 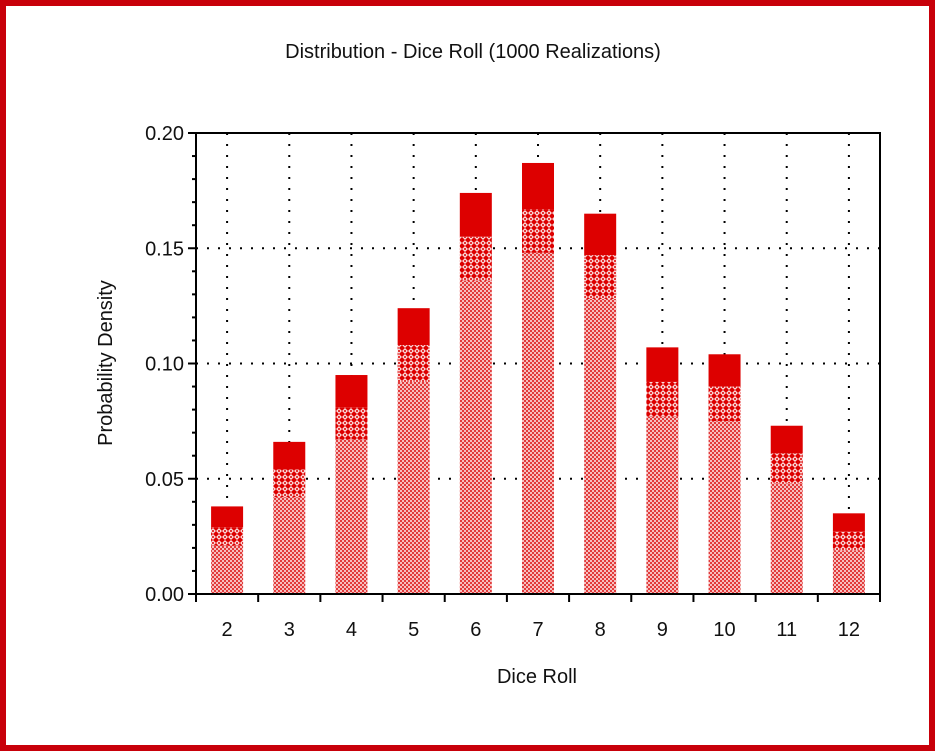 What do you see at coordinates (164, 365) in the screenshot?
I see `y-tick-label: 0.10` at bounding box center [164, 365].